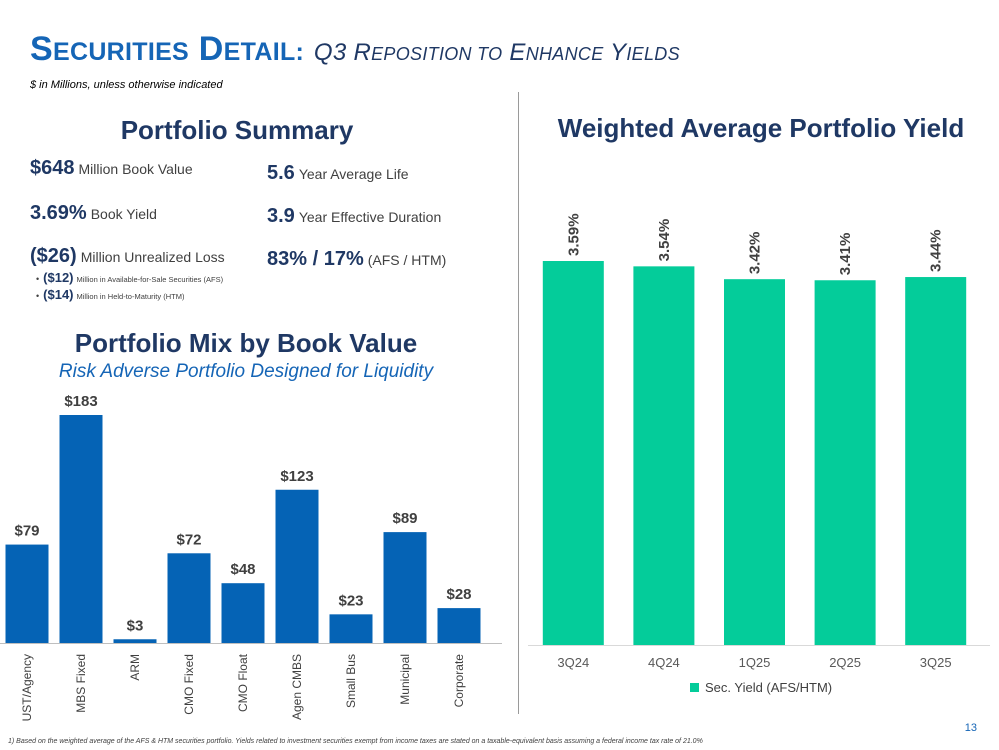 This screenshot has width=999, height=750. Describe the element at coordinates (281, 173) in the screenshot. I see `metric-average-life-number: 5.6` at that location.